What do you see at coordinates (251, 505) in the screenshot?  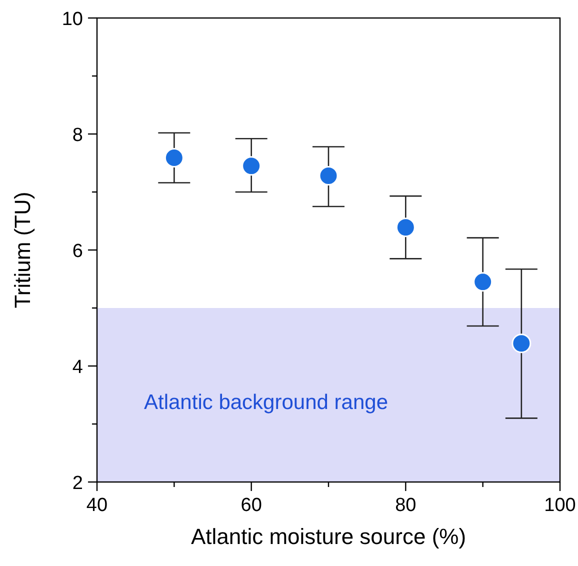 I see `x-tick-label: 60` at bounding box center [251, 505].